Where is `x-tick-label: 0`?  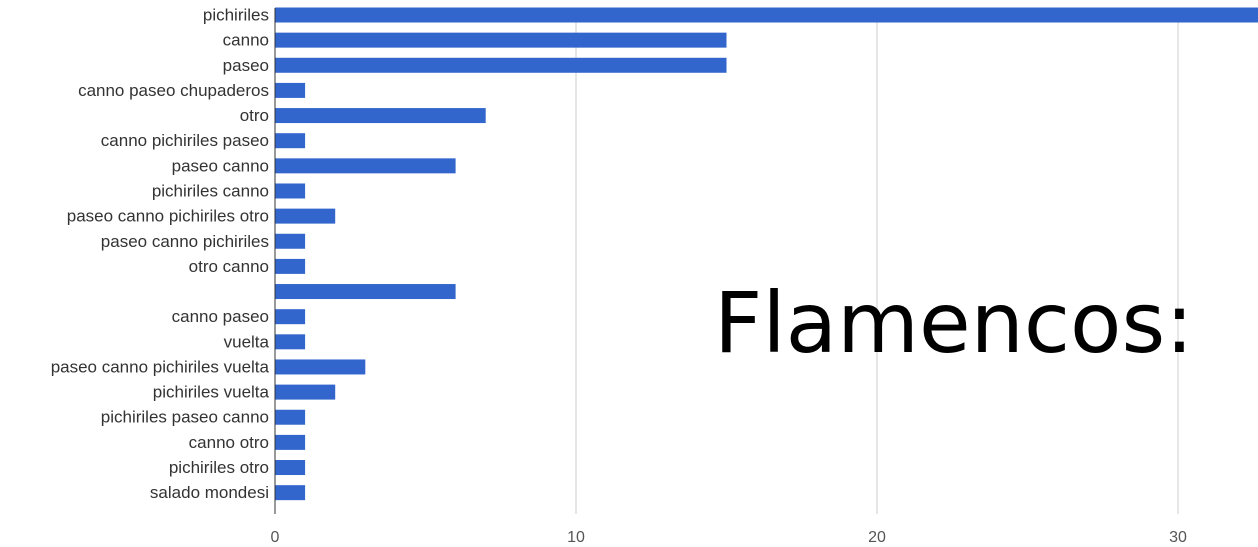 x-tick-label: 0 is located at coordinates (275, 537).